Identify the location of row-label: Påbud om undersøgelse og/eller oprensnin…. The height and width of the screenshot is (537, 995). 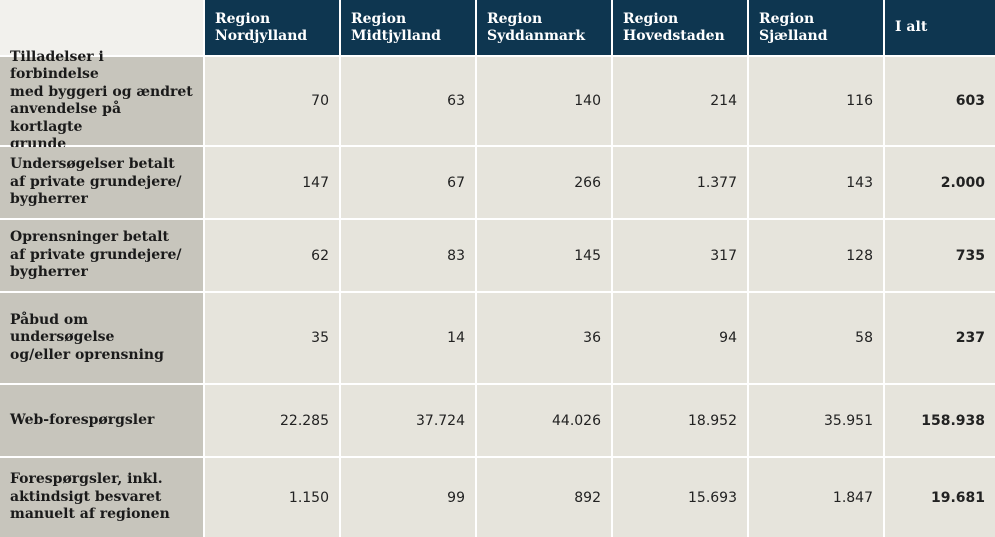
(101, 338).